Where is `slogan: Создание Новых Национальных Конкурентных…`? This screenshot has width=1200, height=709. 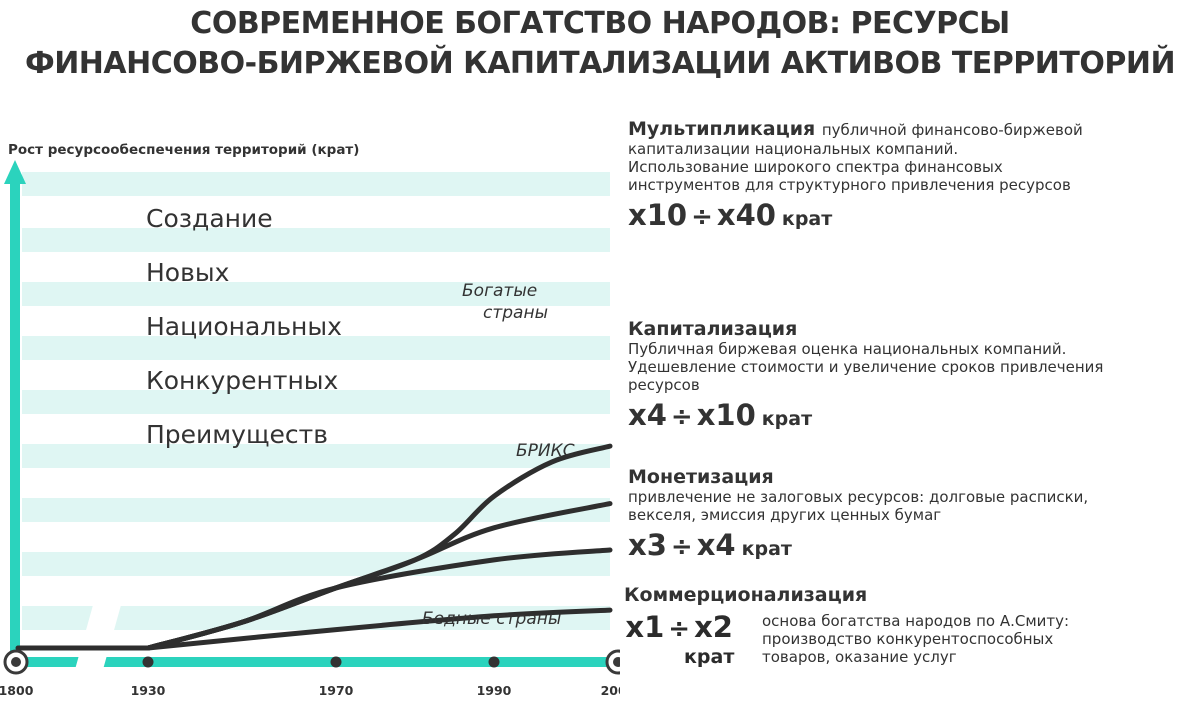
slogan: Создание Новых Национальных Конкурентных… is located at coordinates (244, 327).